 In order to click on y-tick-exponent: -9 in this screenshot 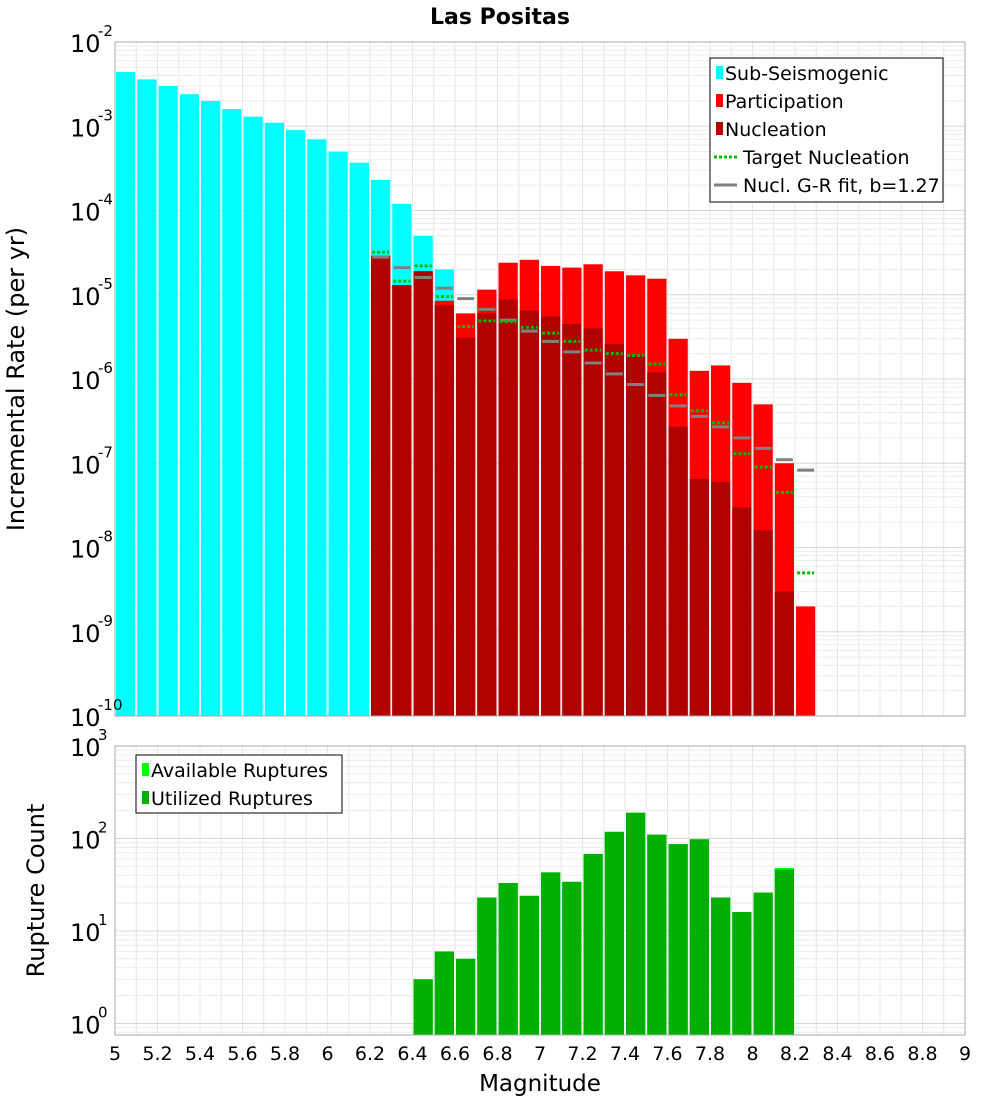, I will do `click(105, 621)`.